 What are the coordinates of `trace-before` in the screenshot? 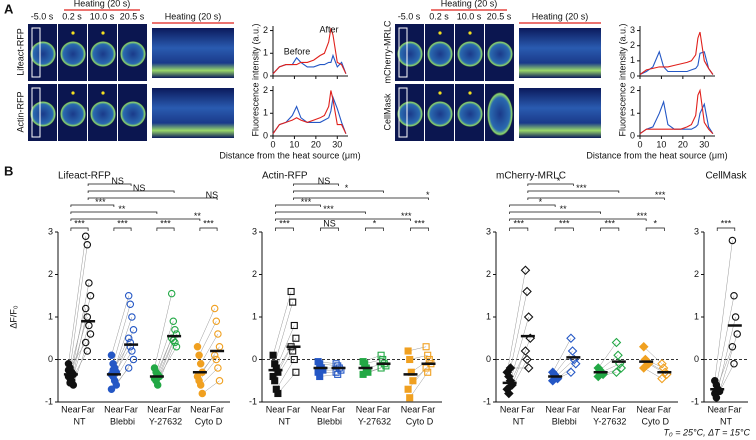 It's located at (309, 115).